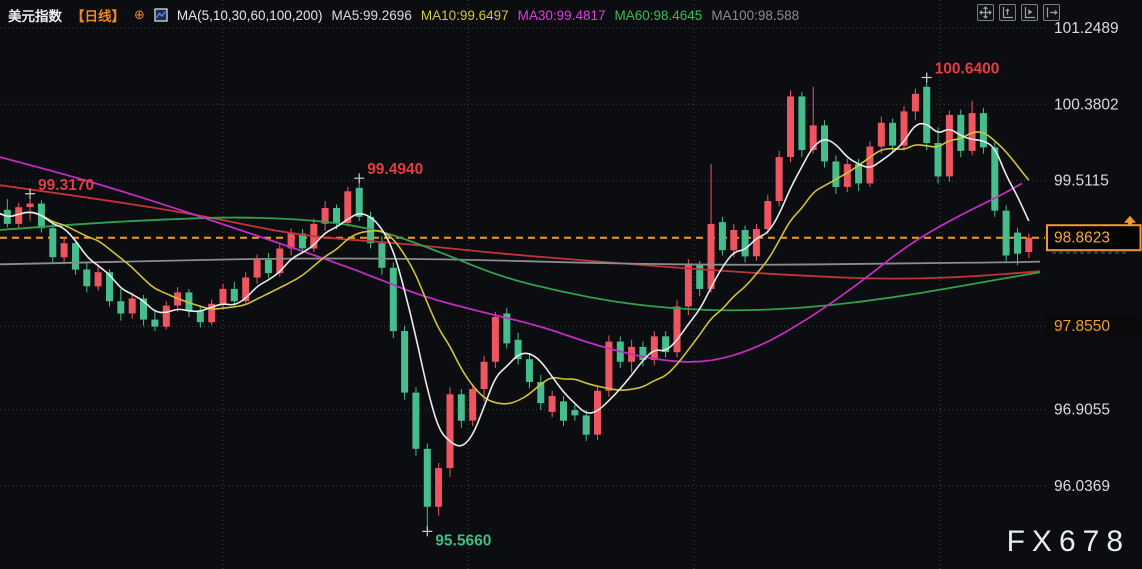  What do you see at coordinates (1081, 181) in the screenshot?
I see `axis-price-label: 99.5115` at bounding box center [1081, 181].